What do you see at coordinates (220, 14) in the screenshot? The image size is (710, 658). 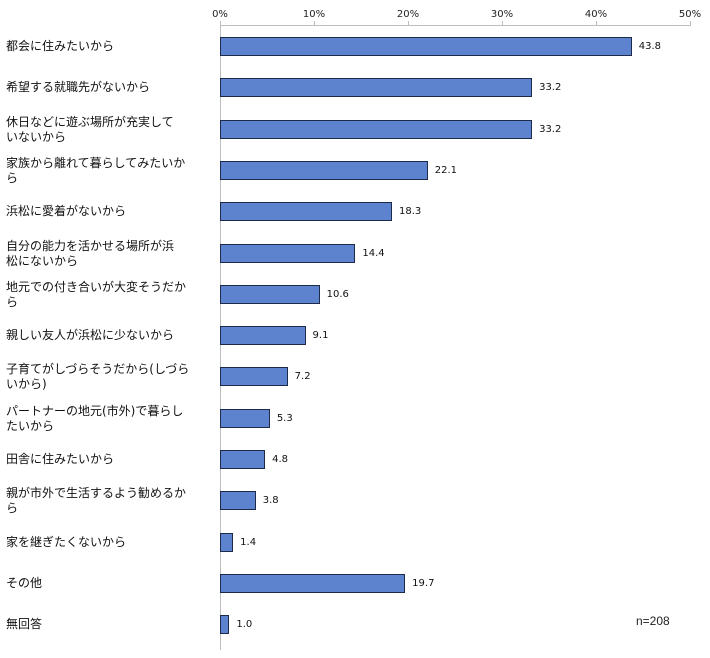 I see `x-tick-label: 0%` at bounding box center [220, 14].